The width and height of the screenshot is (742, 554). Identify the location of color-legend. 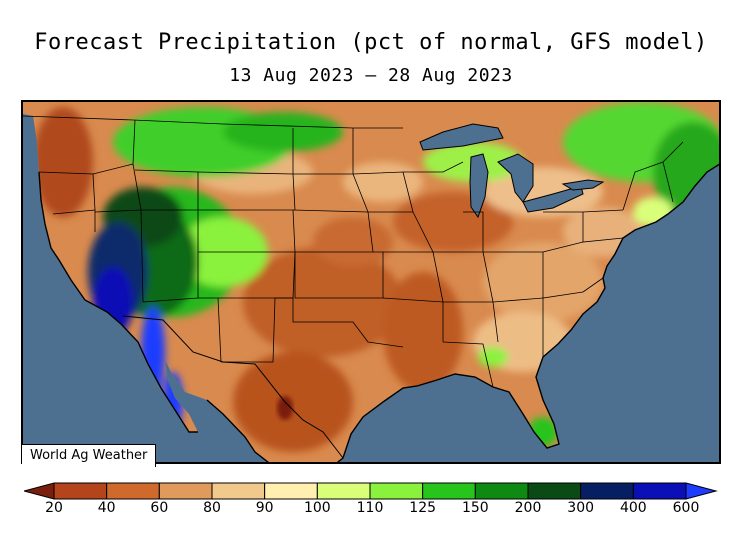
(371, 491).